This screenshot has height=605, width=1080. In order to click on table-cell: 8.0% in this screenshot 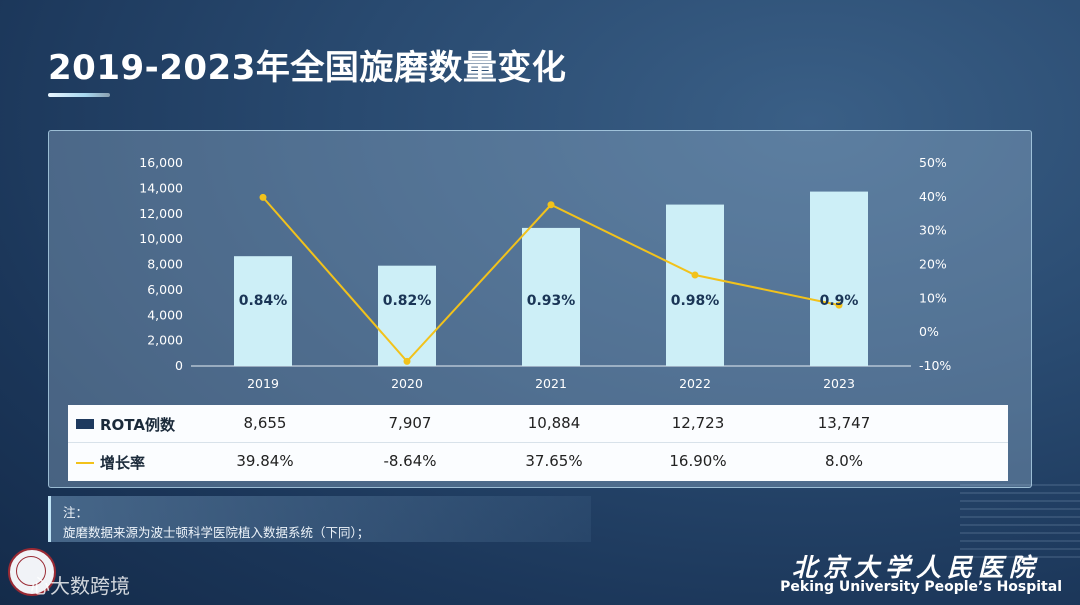, I will do `click(844, 461)`.